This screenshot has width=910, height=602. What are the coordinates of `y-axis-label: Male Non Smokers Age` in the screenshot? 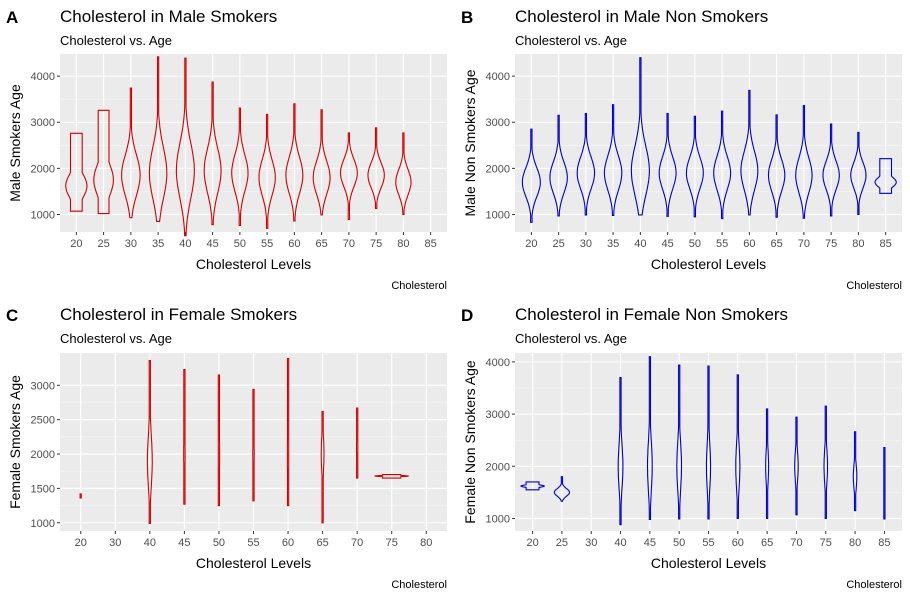 It's located at (470, 142).